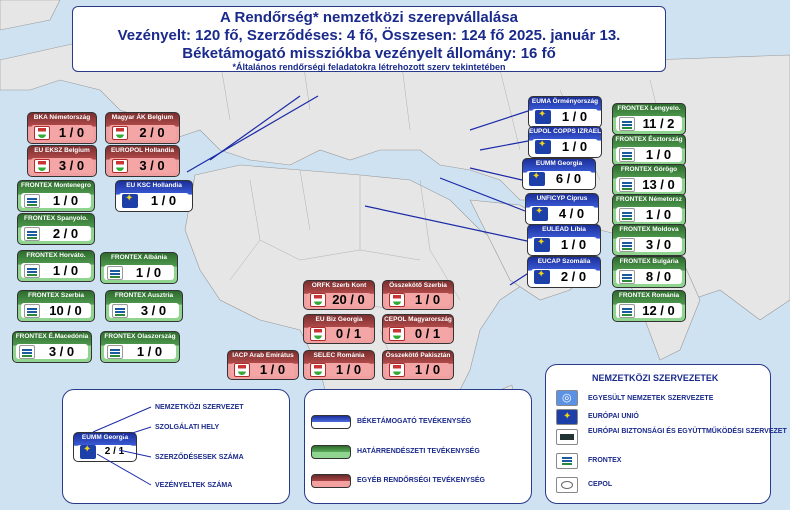 The height and width of the screenshot is (510, 790). I want to click on mission-box: FRONTEX Albánia 1 / 0, so click(139, 268).